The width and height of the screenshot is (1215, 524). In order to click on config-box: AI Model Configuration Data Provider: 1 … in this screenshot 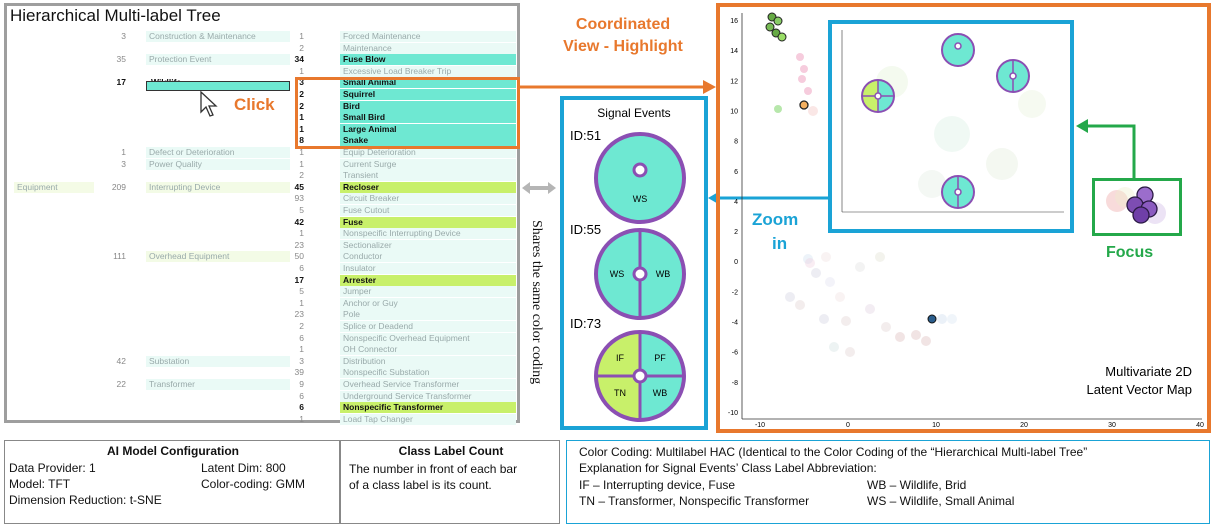, I will do `click(172, 482)`.